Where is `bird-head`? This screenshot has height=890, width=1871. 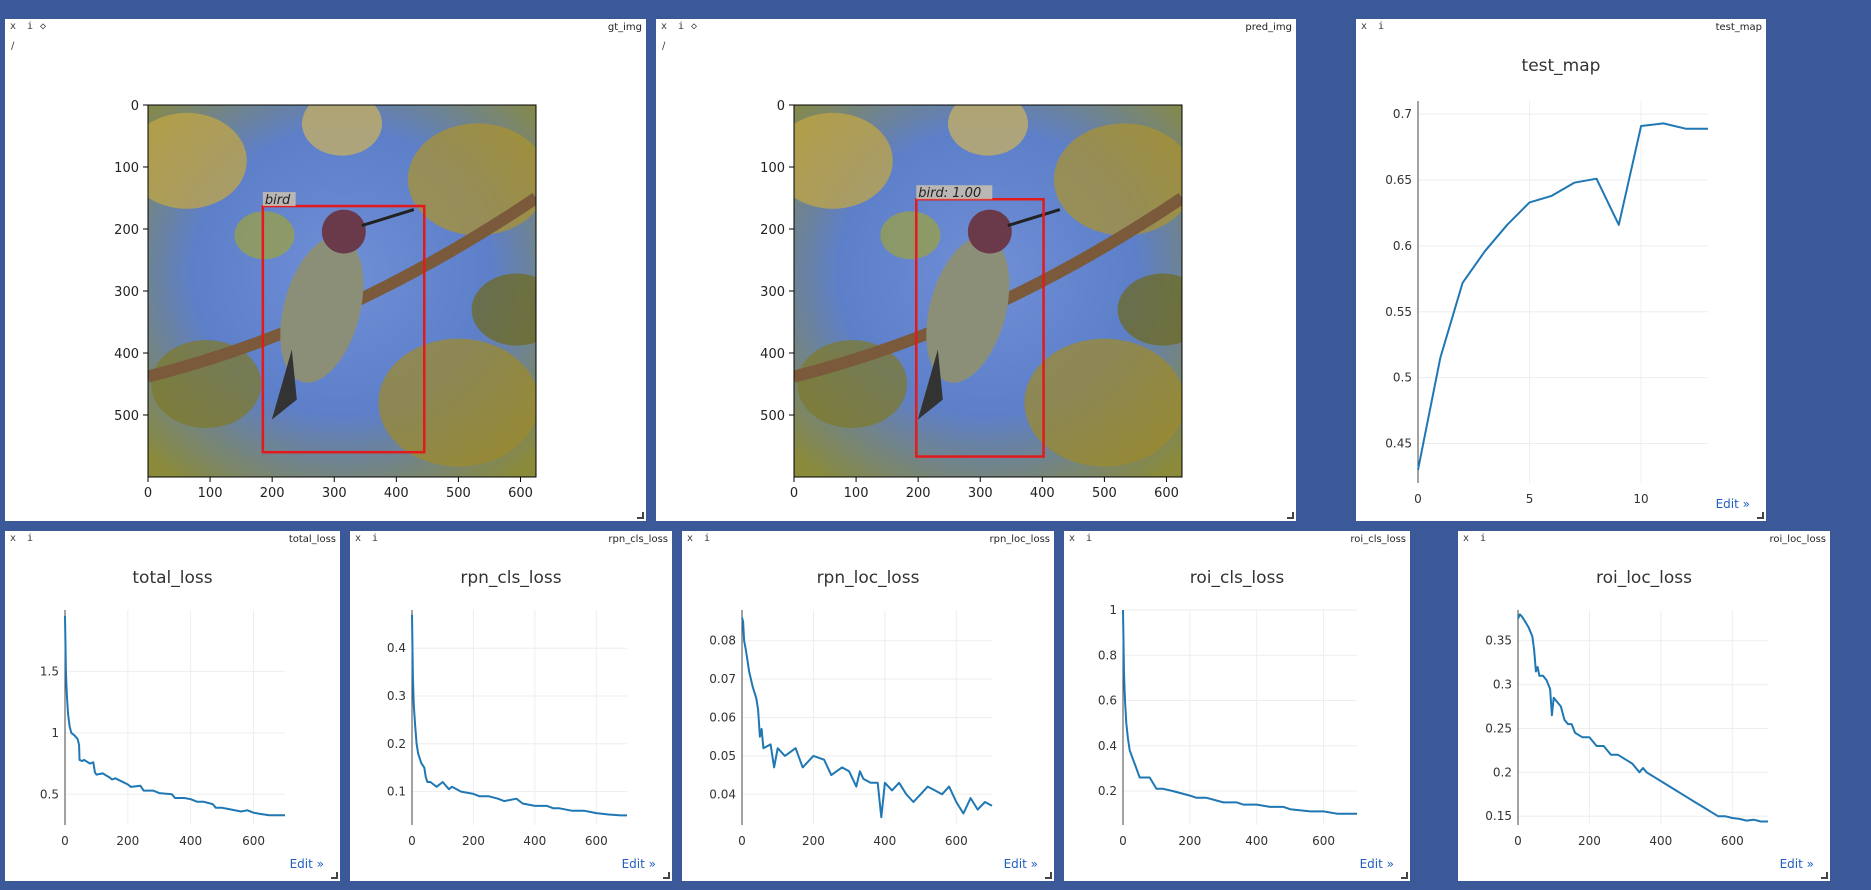 bird-head is located at coordinates (343, 231).